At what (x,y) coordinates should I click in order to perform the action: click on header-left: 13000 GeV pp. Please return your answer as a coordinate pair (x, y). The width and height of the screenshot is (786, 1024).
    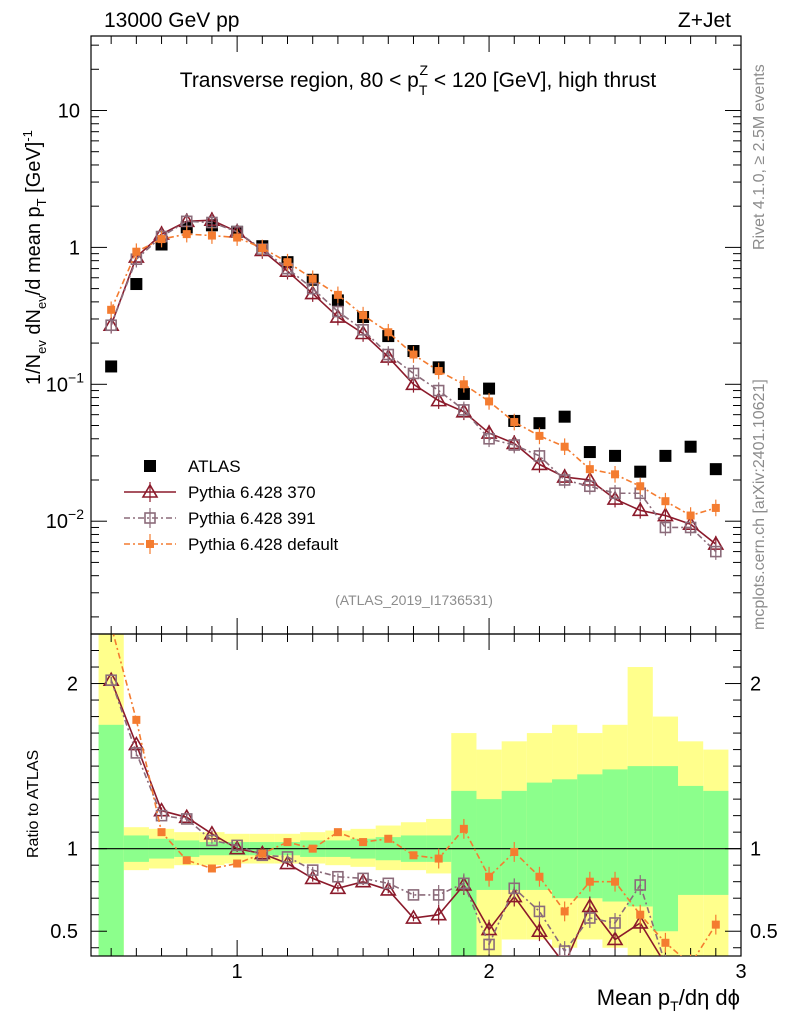
    Looking at the image, I should click on (171, 20).